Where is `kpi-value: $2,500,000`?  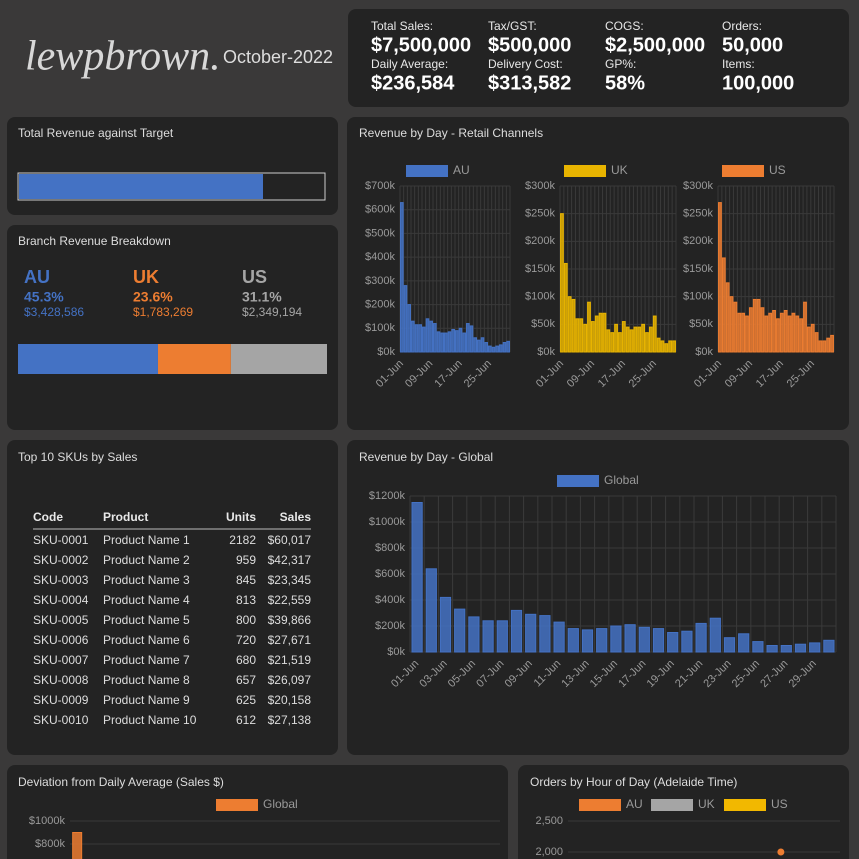 kpi-value: $2,500,000 is located at coordinates (655, 45).